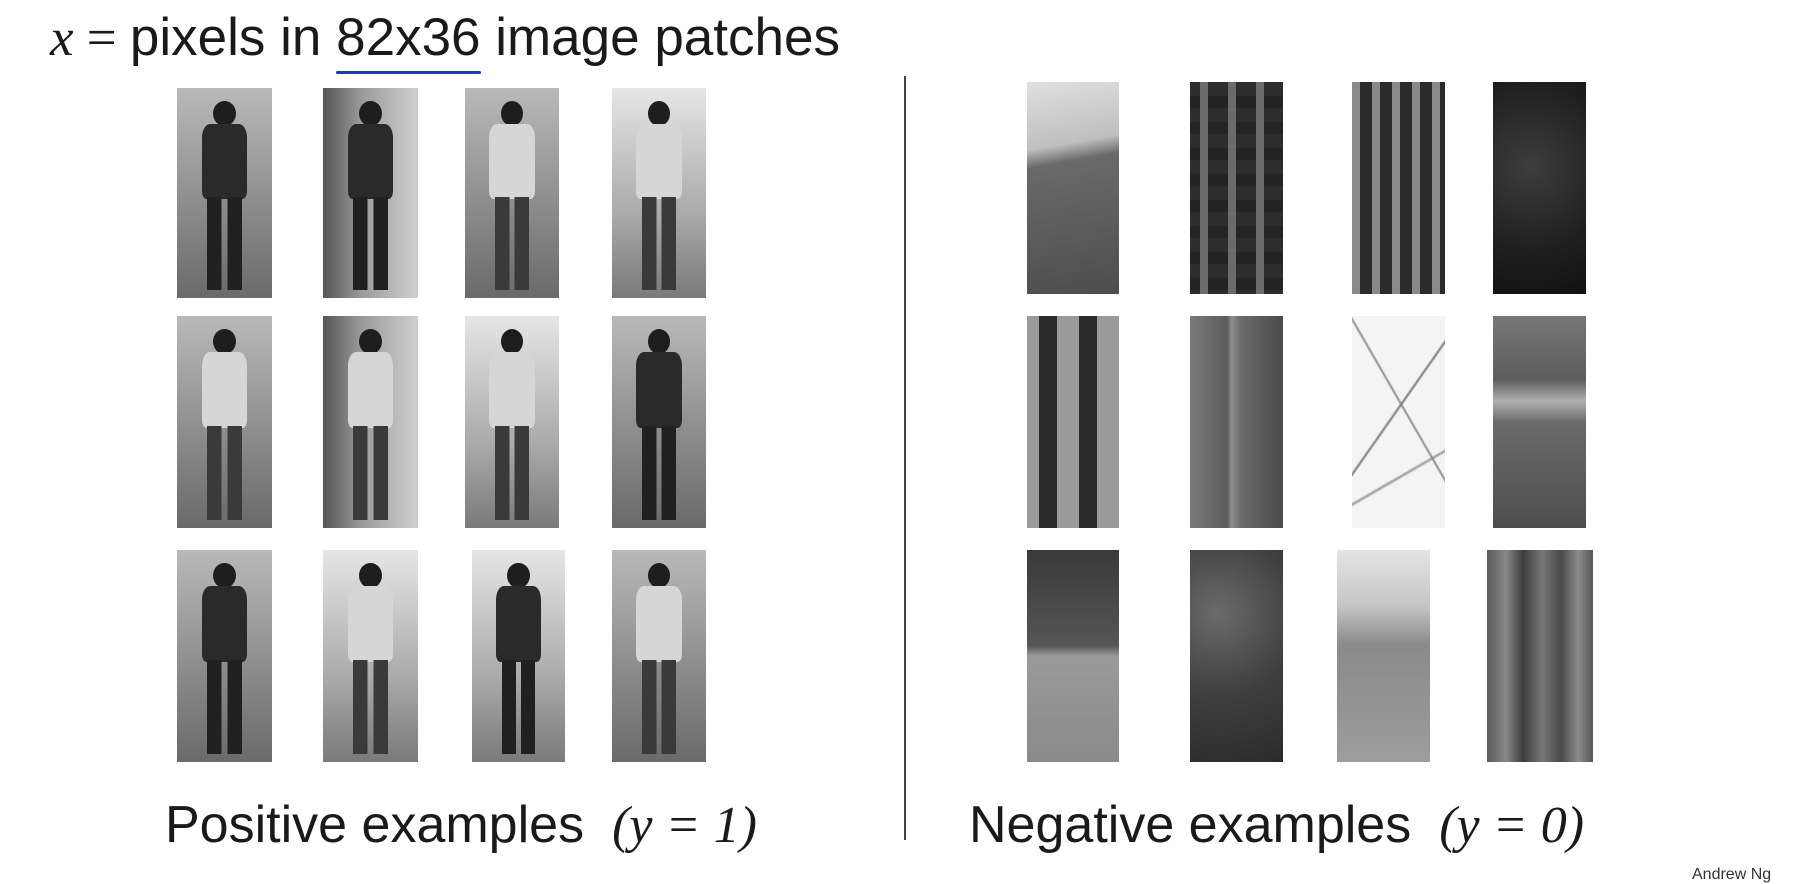 This screenshot has height=884, width=1812. What do you see at coordinates (408, 37) in the screenshot?
I see `title-dimensions-text: 82x36` at bounding box center [408, 37].